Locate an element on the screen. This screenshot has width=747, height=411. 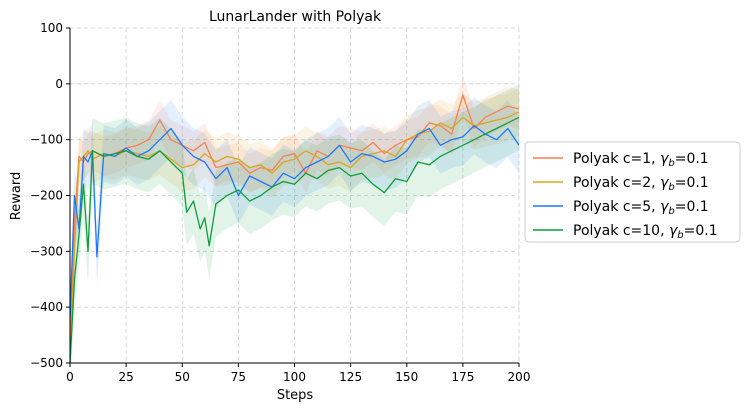
y-tick-label: −300 is located at coordinates (46, 251).